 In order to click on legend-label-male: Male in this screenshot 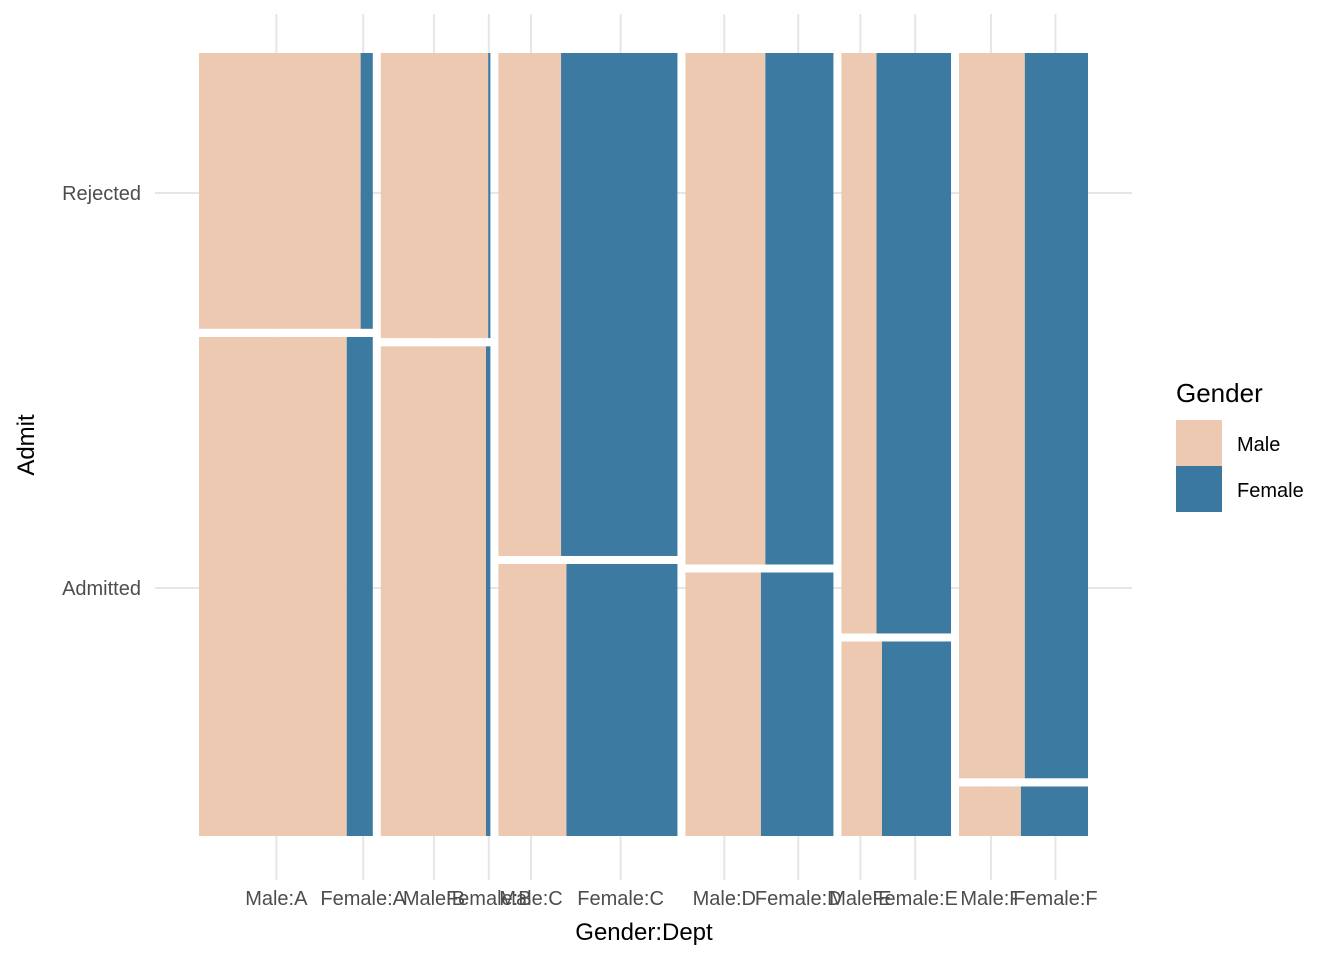, I will do `click(1258, 445)`.